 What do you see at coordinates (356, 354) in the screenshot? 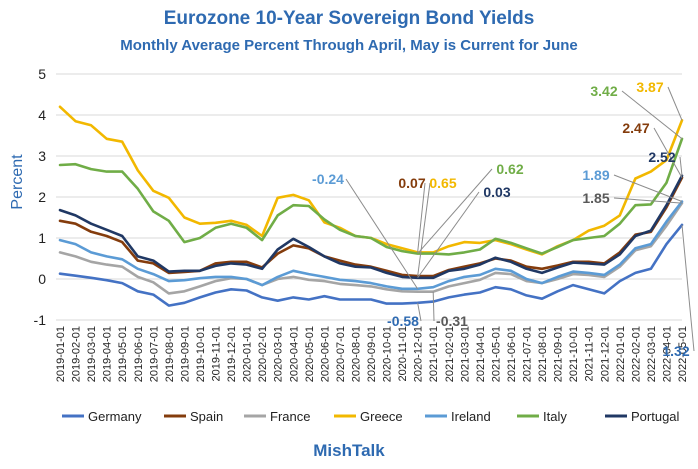
I see `x-tick-label: 2020-08-01` at bounding box center [356, 354].